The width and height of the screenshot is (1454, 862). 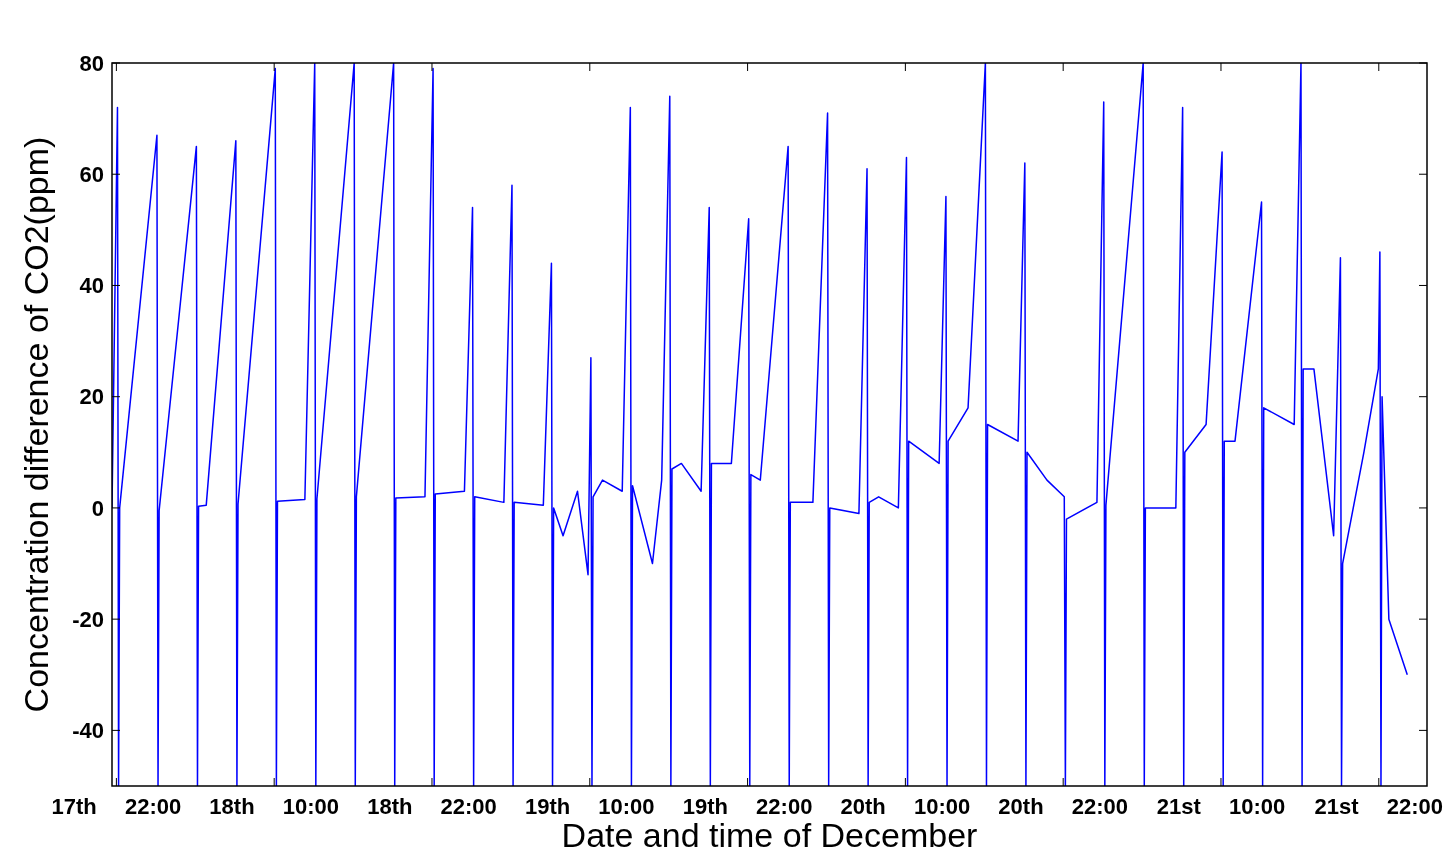 What do you see at coordinates (91, 63) in the screenshot?
I see `y-tick-label: 80` at bounding box center [91, 63].